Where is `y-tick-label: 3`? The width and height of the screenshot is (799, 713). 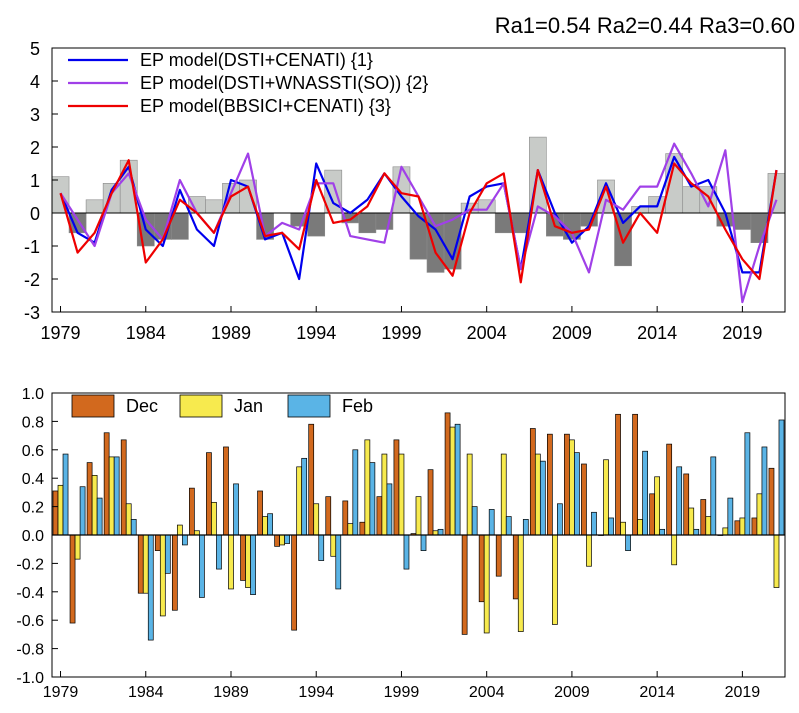
y-tick-label: 3 is located at coordinates (35, 115).